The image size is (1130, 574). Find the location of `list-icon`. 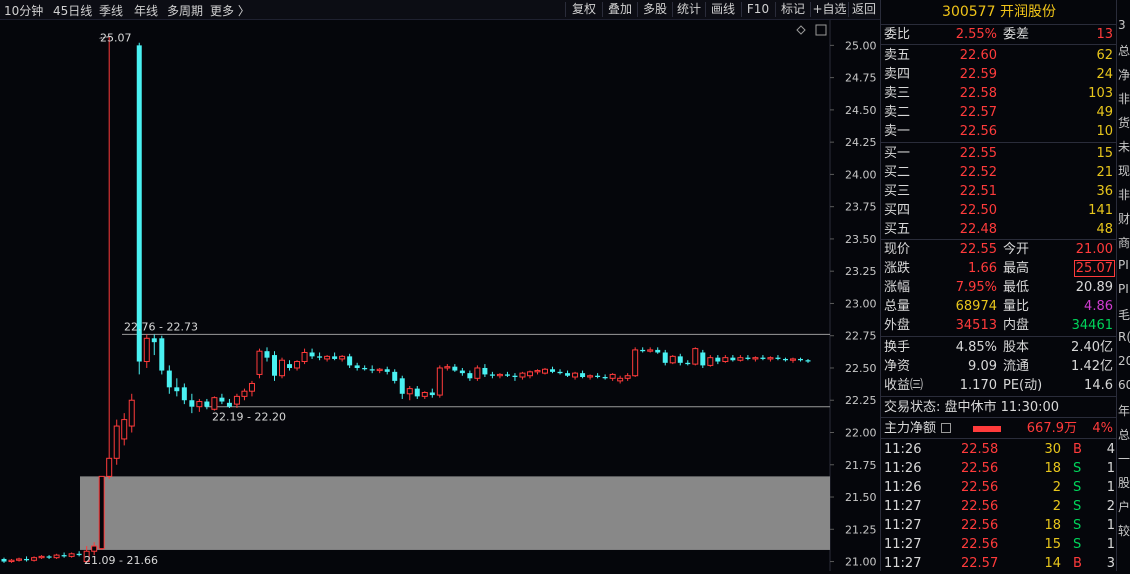

list-icon is located at coordinates (946, 428).